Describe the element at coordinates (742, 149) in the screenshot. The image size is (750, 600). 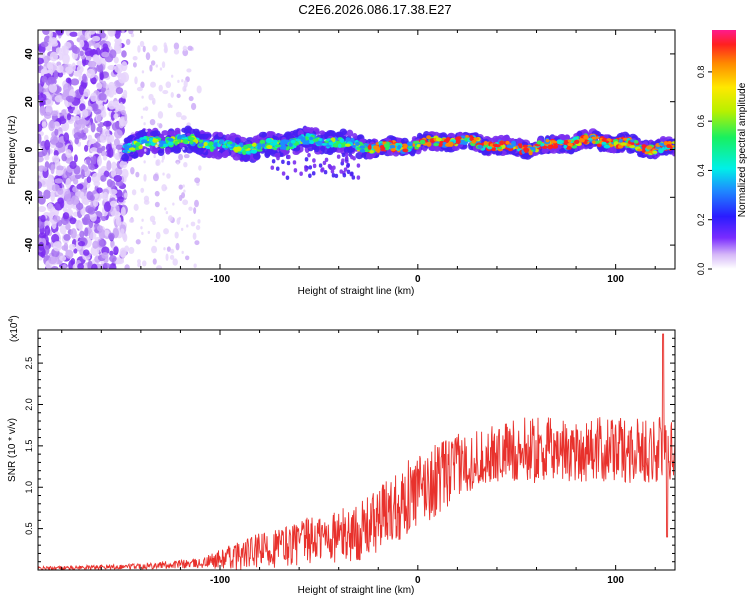
I see `colorbar-label: Normalized spectral amplitude` at that location.